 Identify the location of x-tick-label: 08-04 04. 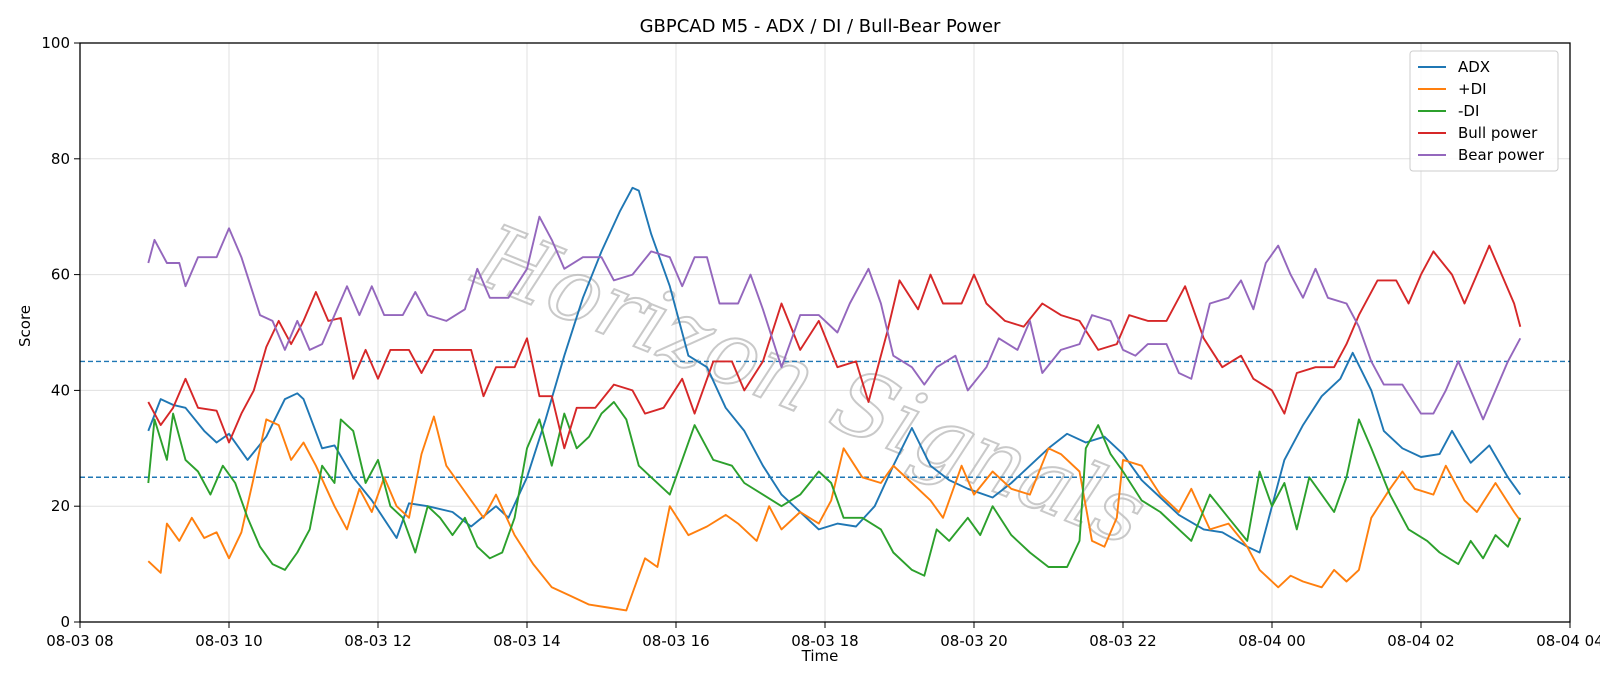
(1568, 641).